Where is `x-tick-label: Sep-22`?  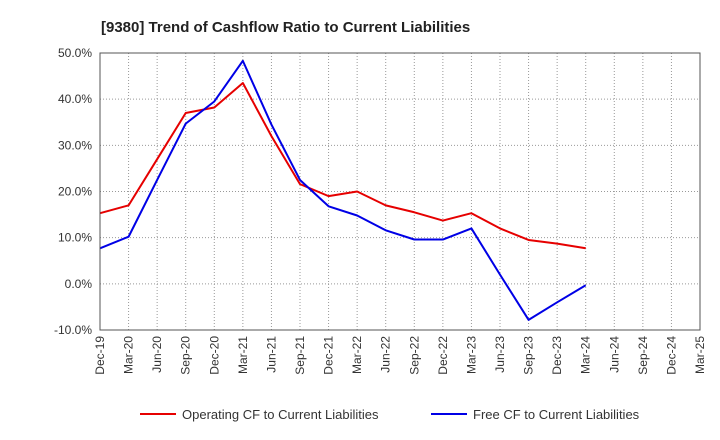 x-tick-label: Sep-22 is located at coordinates (414, 355).